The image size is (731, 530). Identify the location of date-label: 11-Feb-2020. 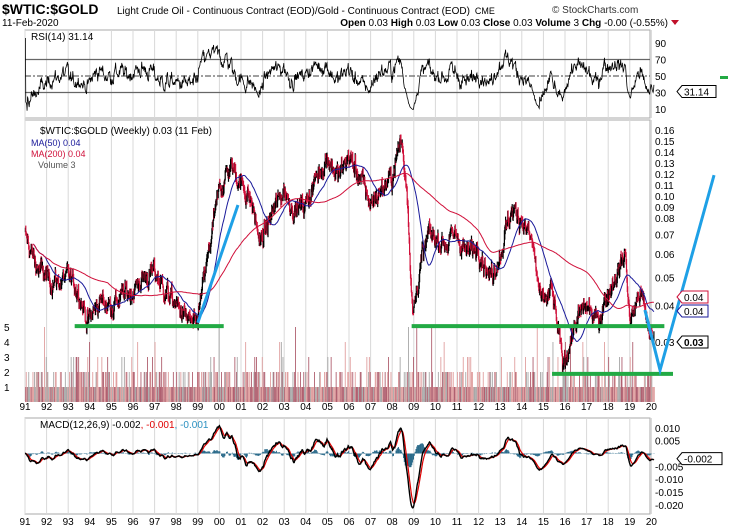
(30, 23).